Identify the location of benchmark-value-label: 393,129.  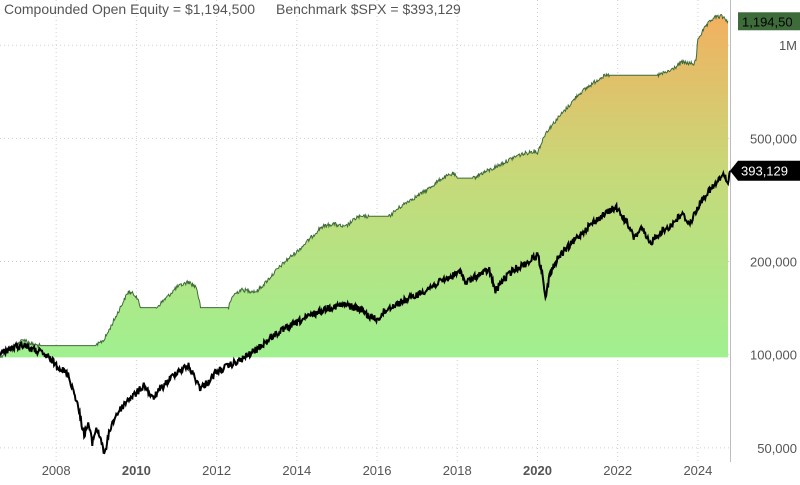
(764, 171).